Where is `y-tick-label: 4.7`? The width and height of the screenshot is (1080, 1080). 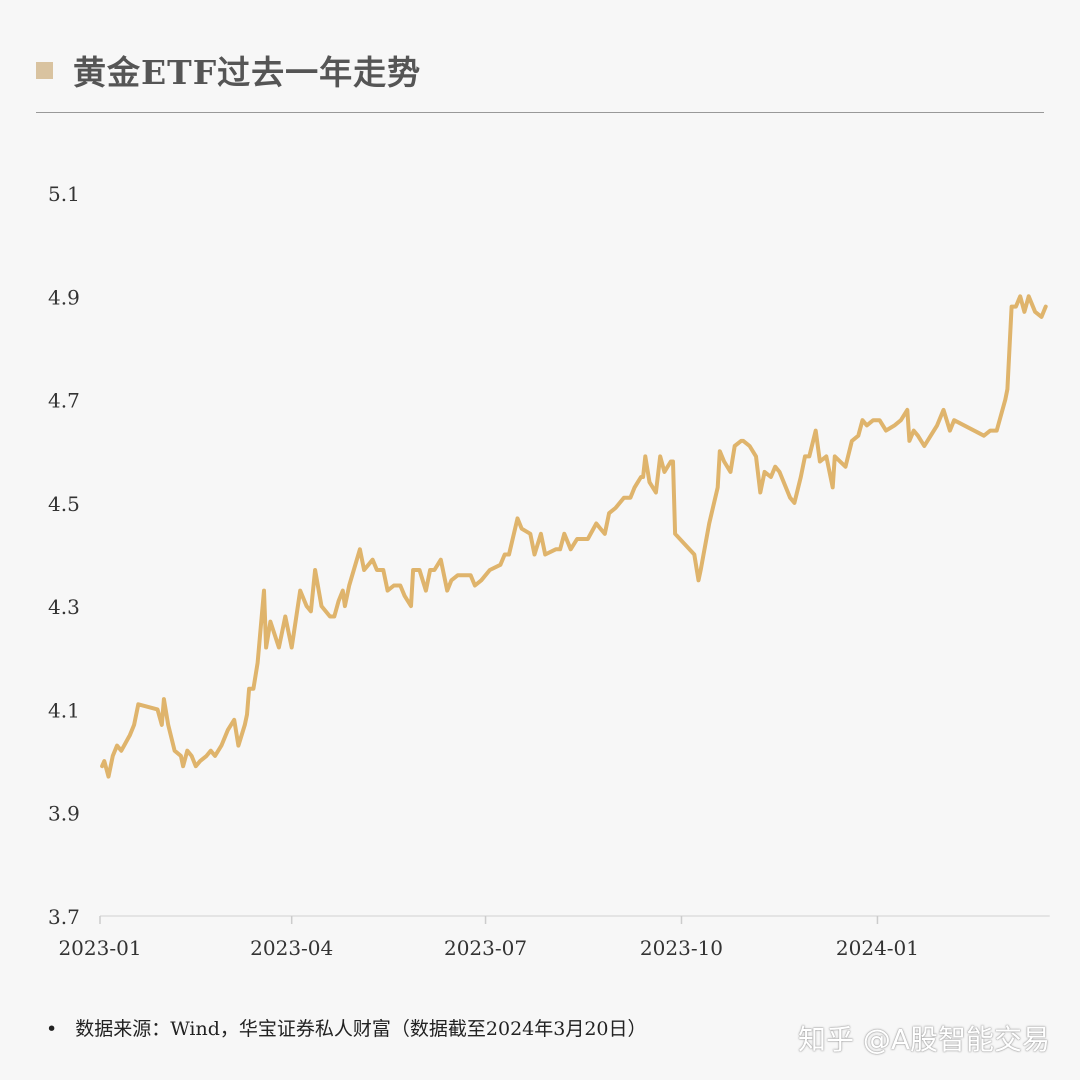
y-tick-label: 4.7 is located at coordinates (64, 401).